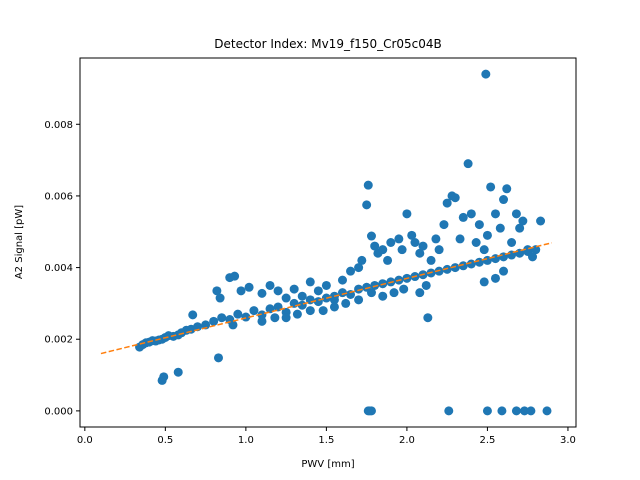 This screenshot has height=480, width=640. What do you see at coordinates (58, 125) in the screenshot?
I see `y-tick-label: 0.008` at bounding box center [58, 125].